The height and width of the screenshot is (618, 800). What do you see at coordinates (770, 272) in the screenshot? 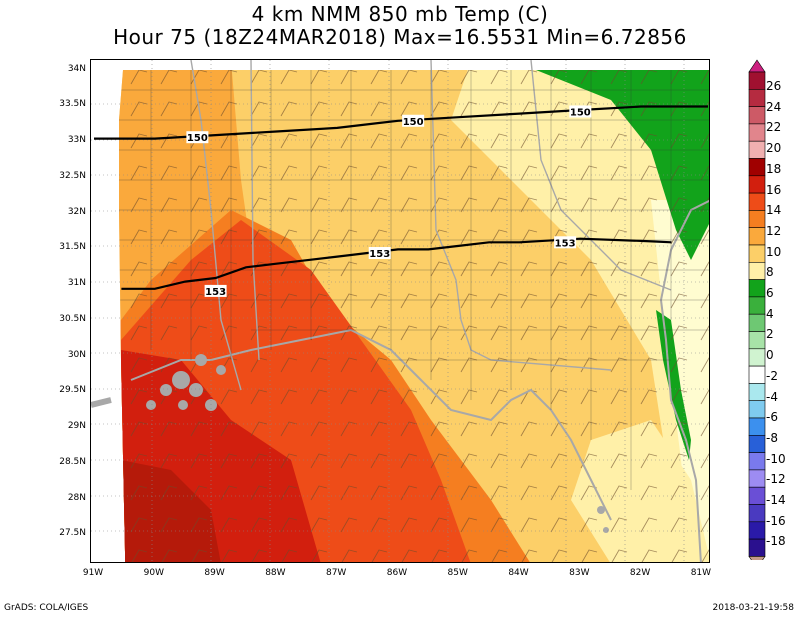
I see `colorbar-label: 8` at bounding box center [770, 272].